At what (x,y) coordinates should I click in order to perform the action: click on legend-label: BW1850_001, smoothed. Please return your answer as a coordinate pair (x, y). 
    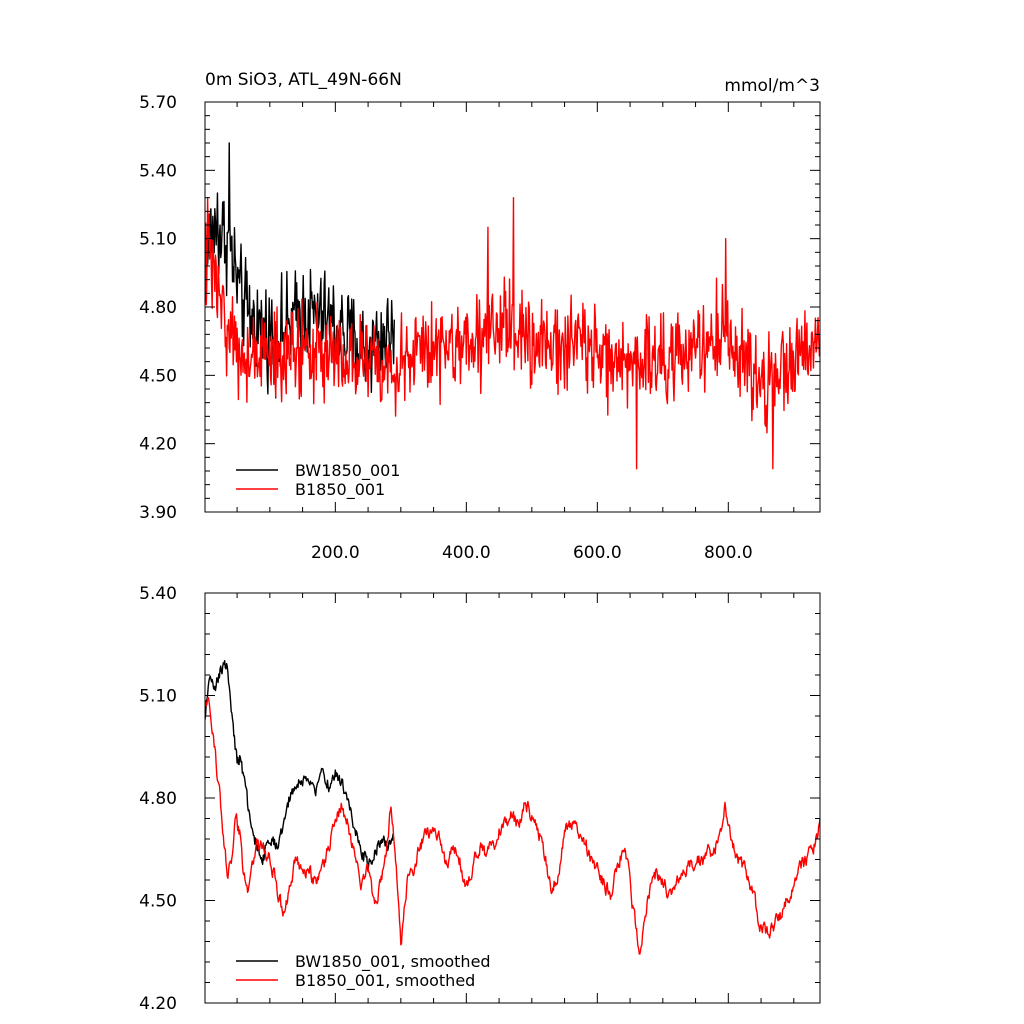
    Looking at the image, I should click on (393, 962).